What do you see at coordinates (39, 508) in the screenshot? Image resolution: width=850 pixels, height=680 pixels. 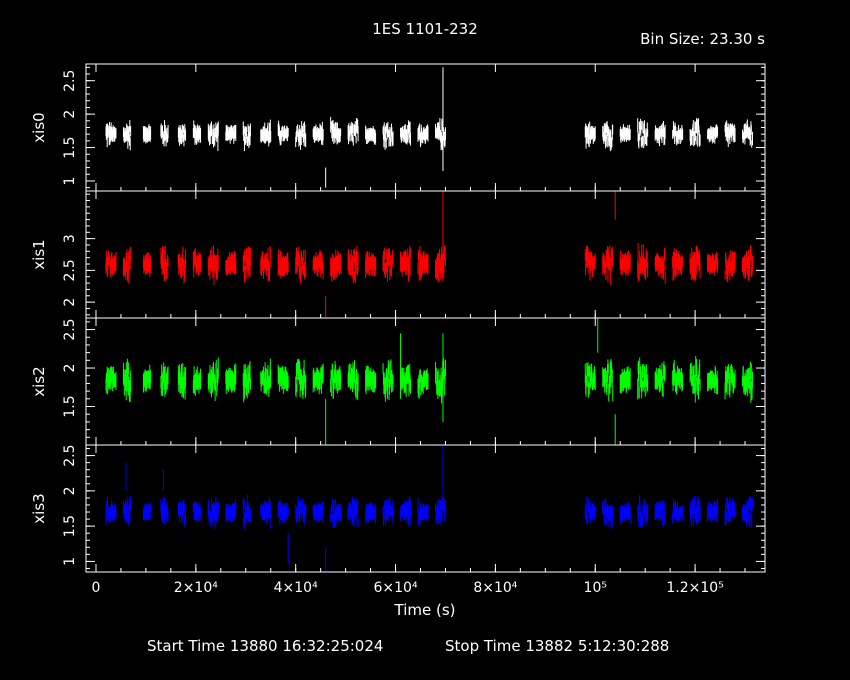 I see `series-label-xis3: xis3` at bounding box center [39, 508].